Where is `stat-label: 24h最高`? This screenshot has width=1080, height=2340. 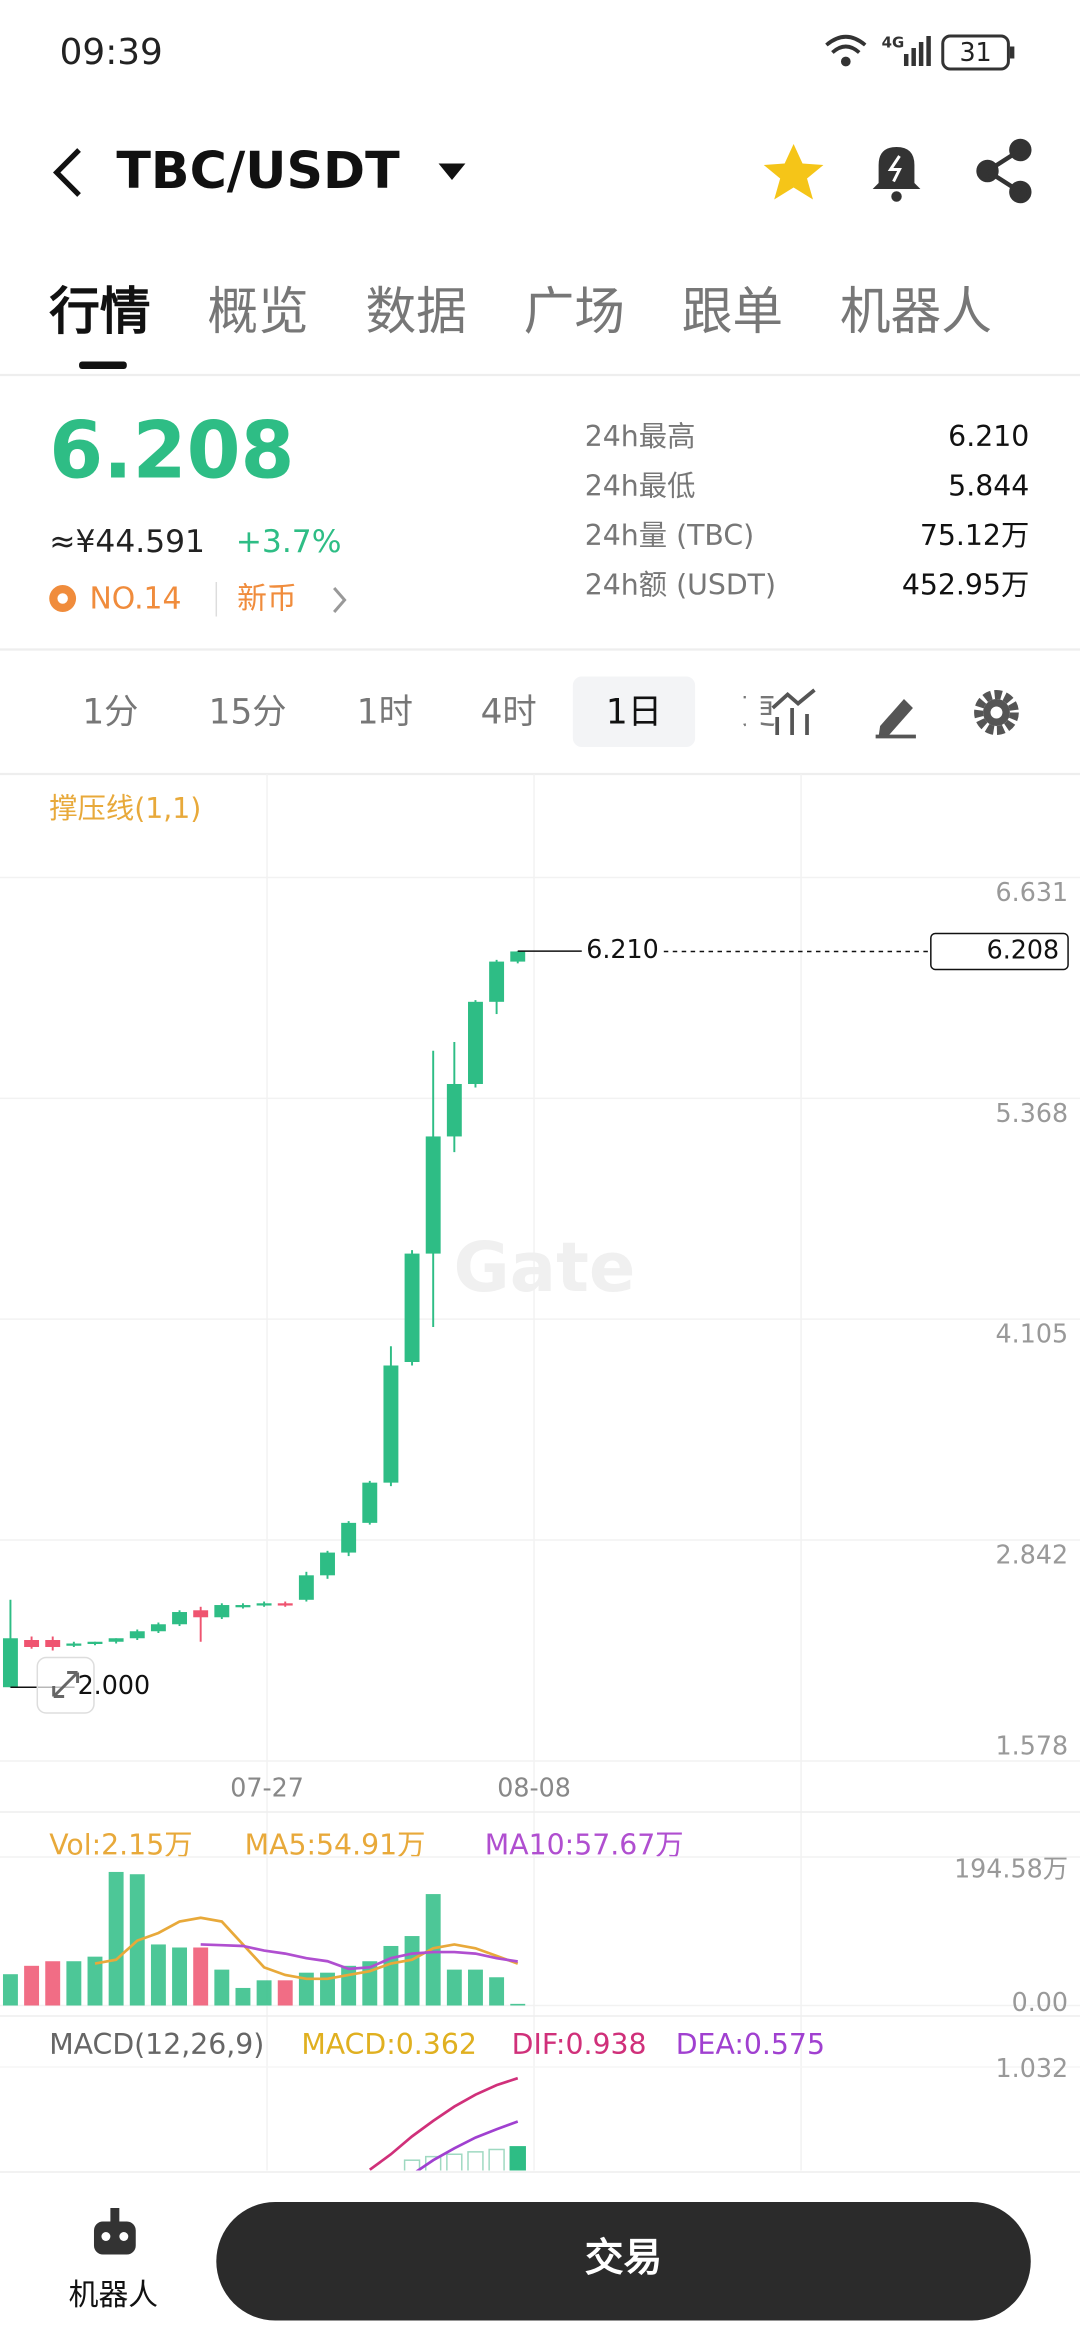
stat-label: 24h最高 is located at coordinates (640, 436).